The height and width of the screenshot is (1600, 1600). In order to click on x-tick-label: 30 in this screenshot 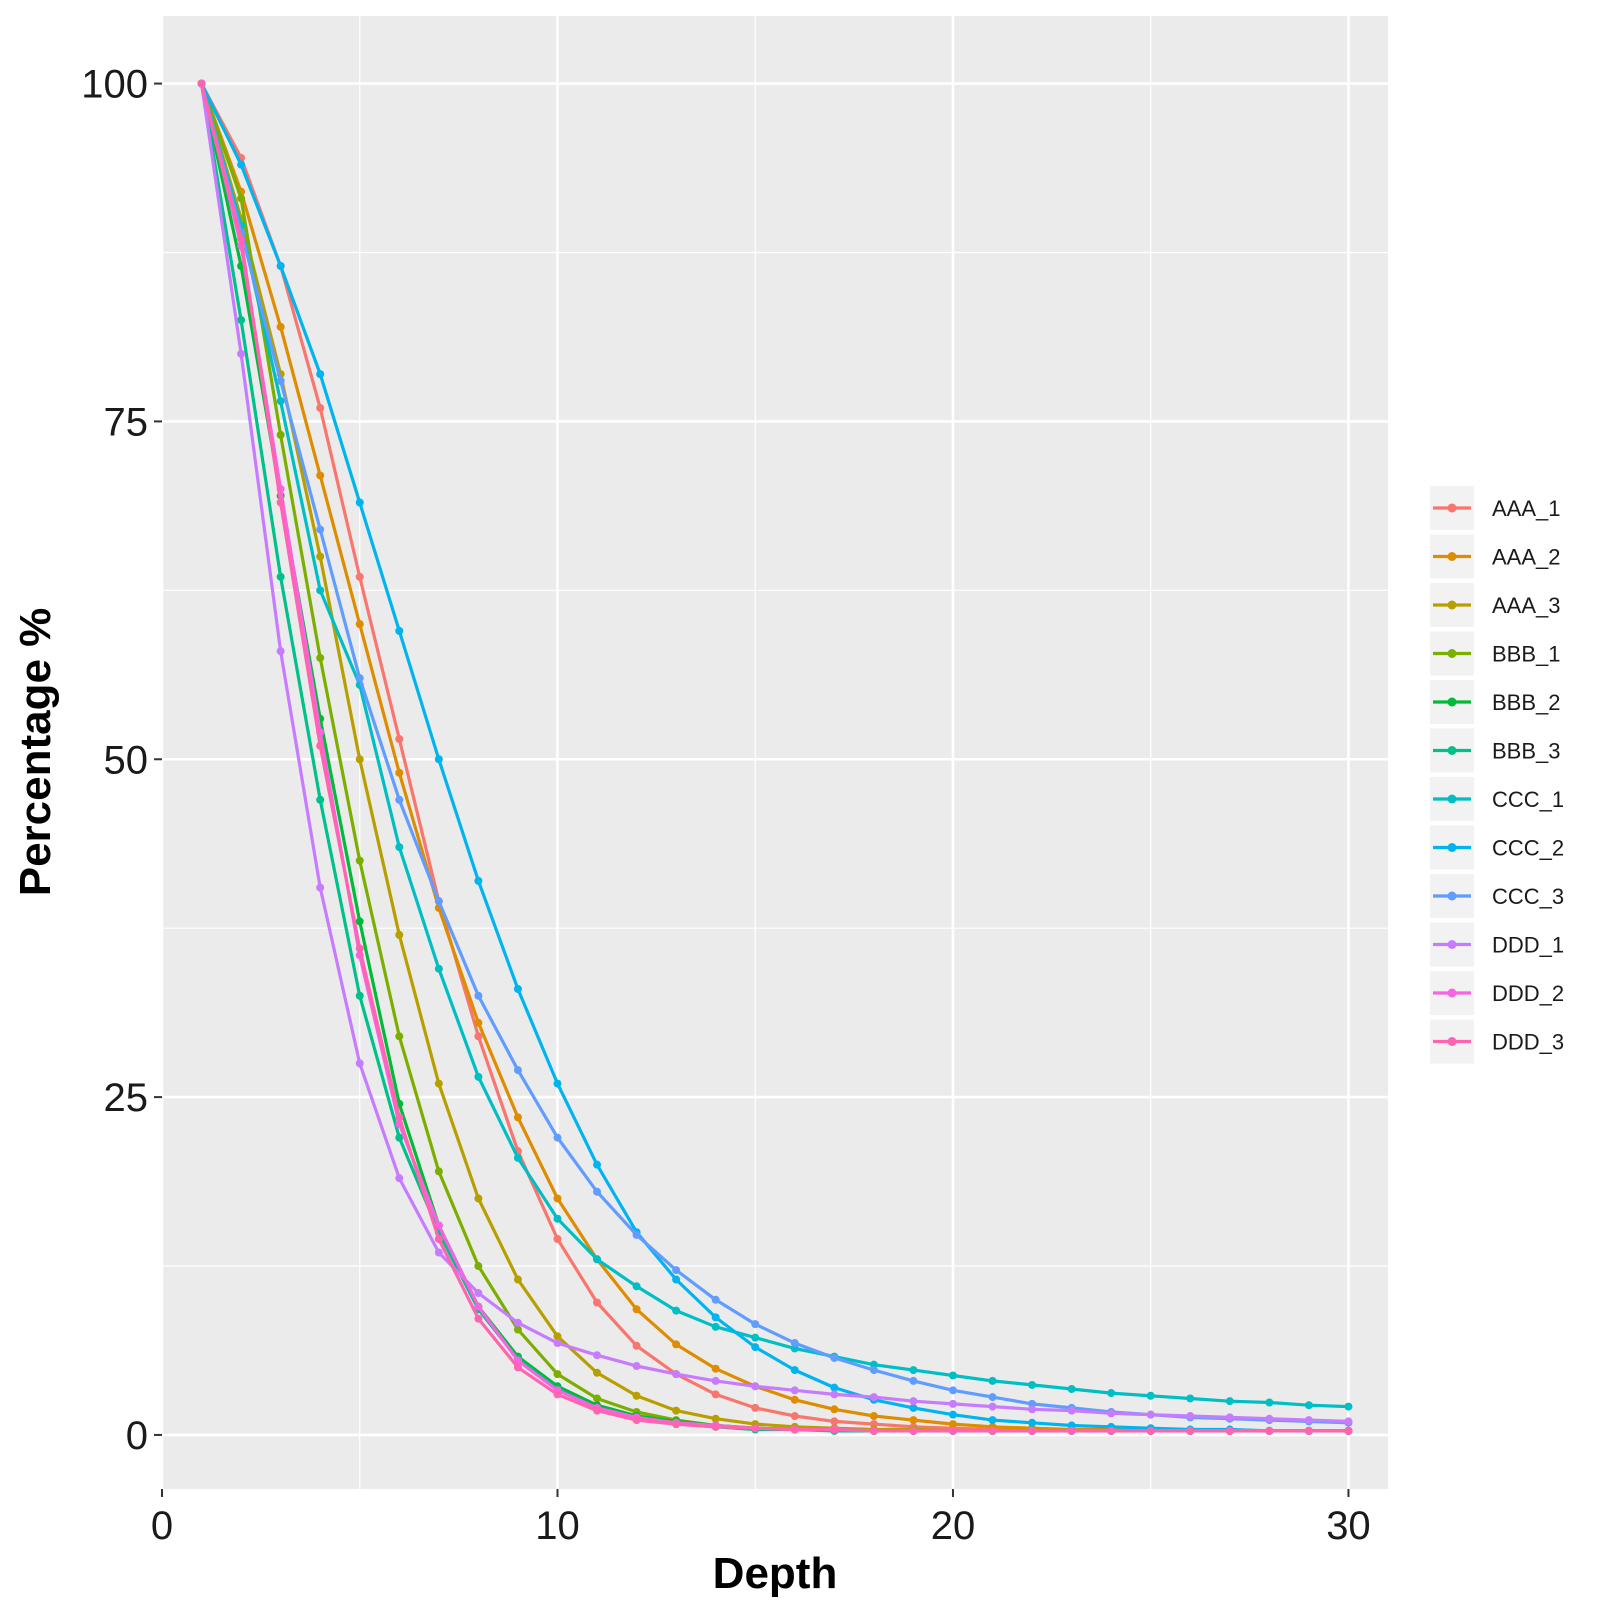, I will do `click(1348, 1526)`.